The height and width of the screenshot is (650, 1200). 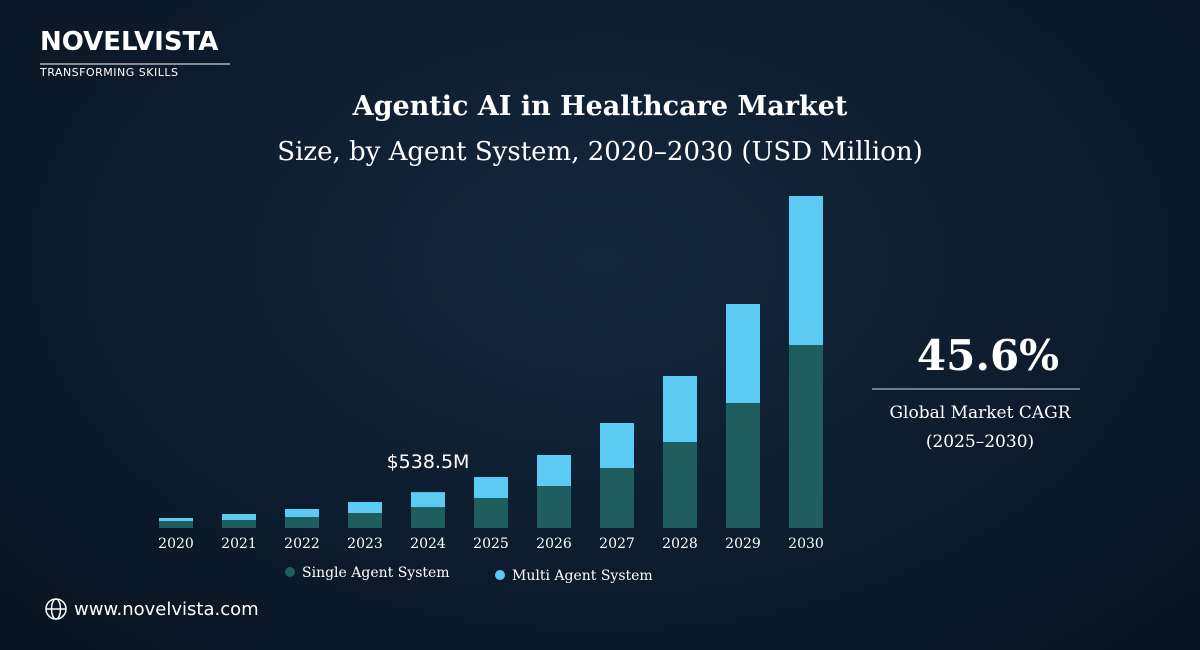 What do you see at coordinates (680, 544) in the screenshot?
I see `x-tick-label: 2028` at bounding box center [680, 544].